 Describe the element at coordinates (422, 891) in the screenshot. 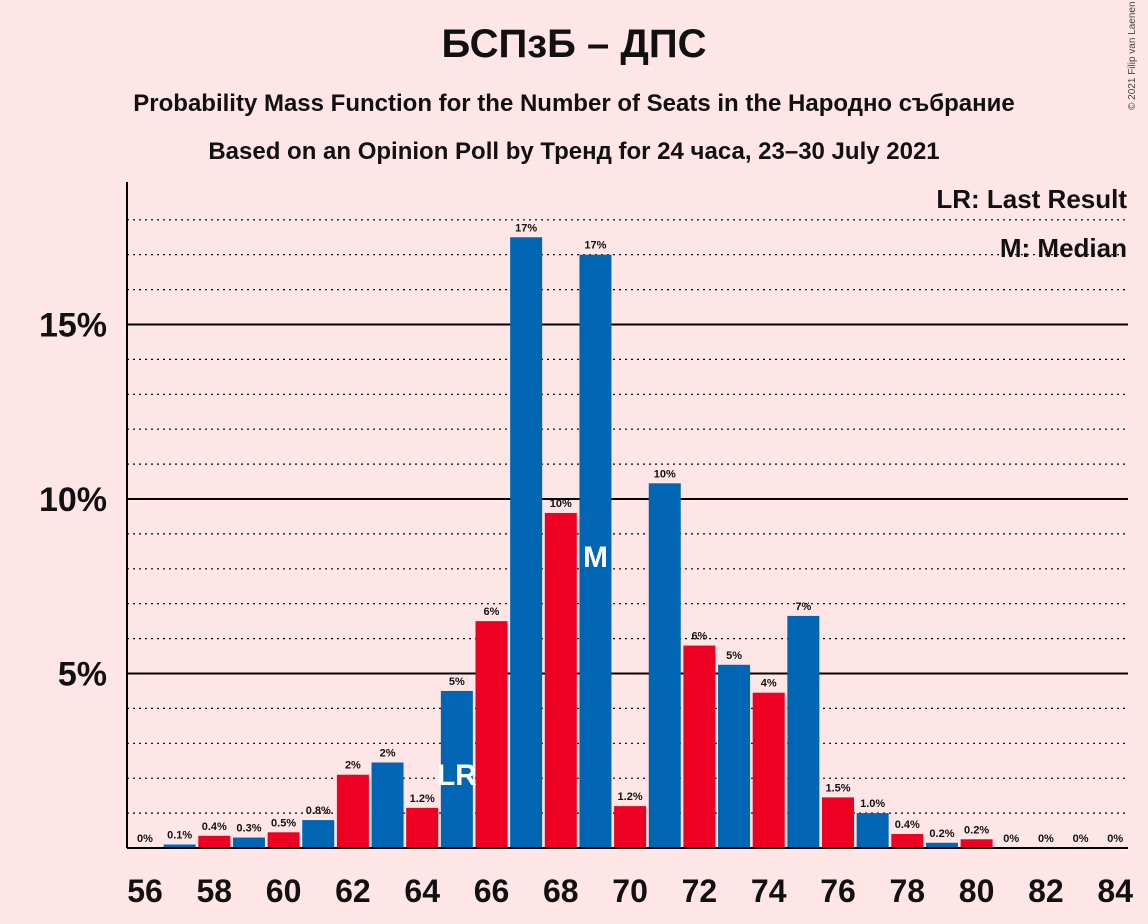

I see `x-tick-label: 64` at that location.